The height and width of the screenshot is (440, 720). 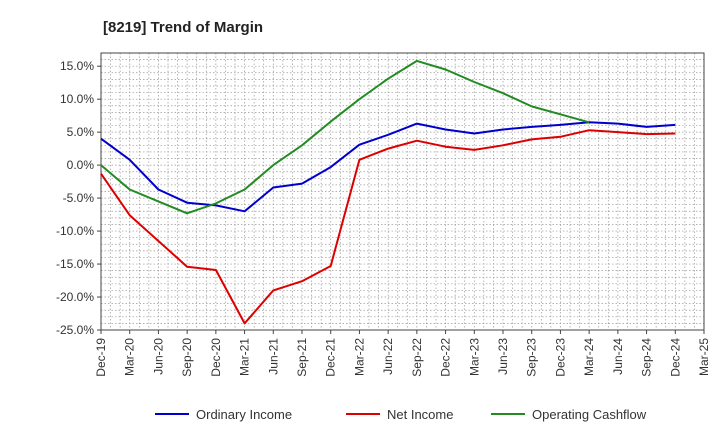 I want to click on legend-label: Ordinary Income, so click(x=244, y=414).